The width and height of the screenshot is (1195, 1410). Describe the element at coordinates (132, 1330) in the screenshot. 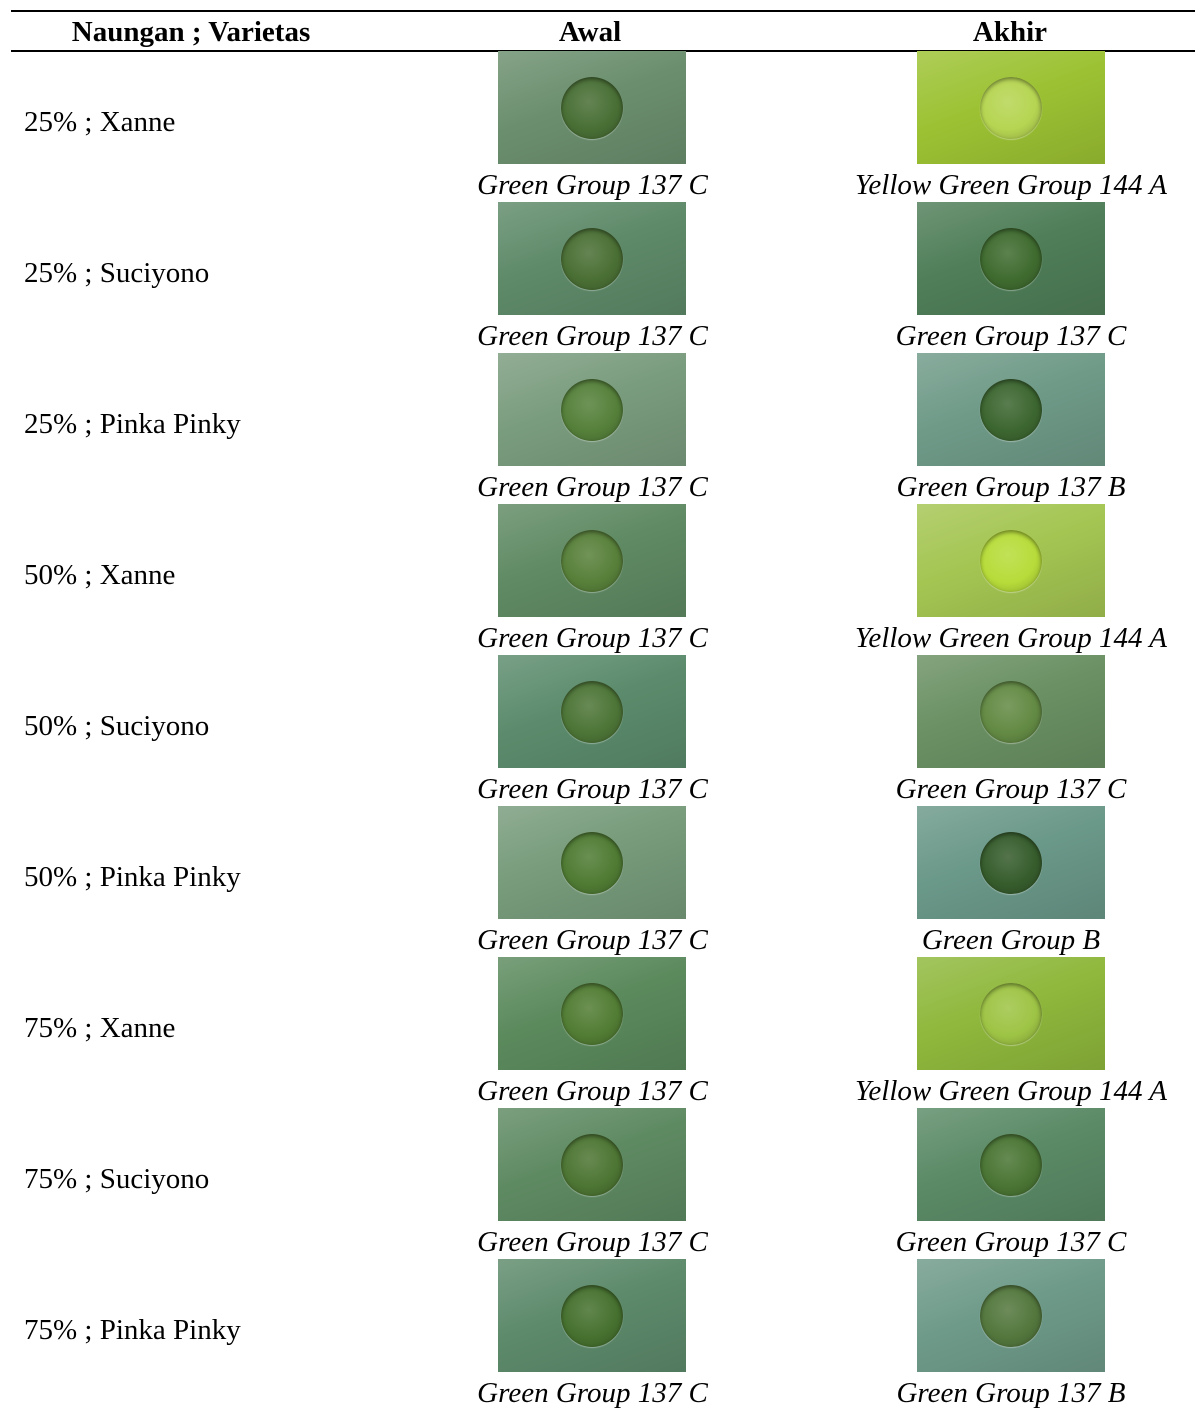

I see `row-label: 75% ; Pinka Pinky` at that location.